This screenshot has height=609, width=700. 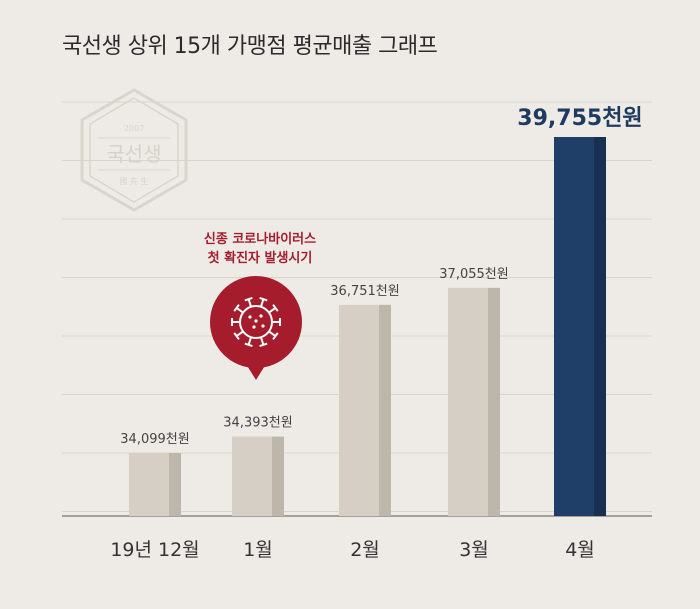 What do you see at coordinates (260, 239) in the screenshot?
I see `callout-line-1: 신종 코로나바이러스` at bounding box center [260, 239].